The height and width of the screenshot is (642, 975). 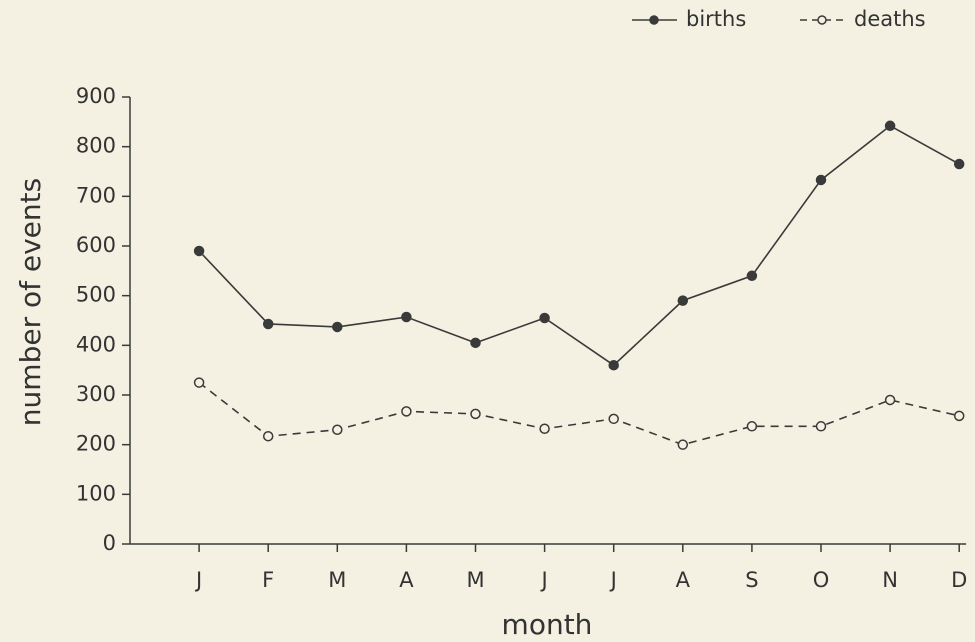 What do you see at coordinates (96, 96) in the screenshot?
I see `y-tick-label: 900` at bounding box center [96, 96].